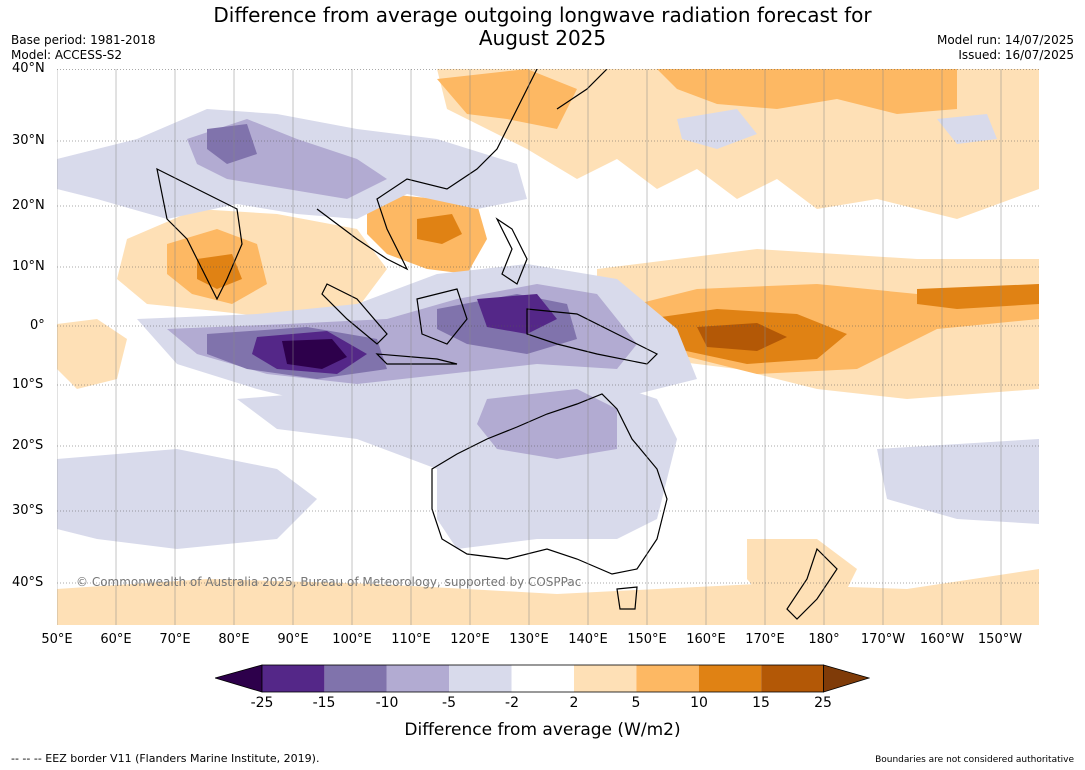  I want to click on anomaly-australia-mid, so click(547, 424).